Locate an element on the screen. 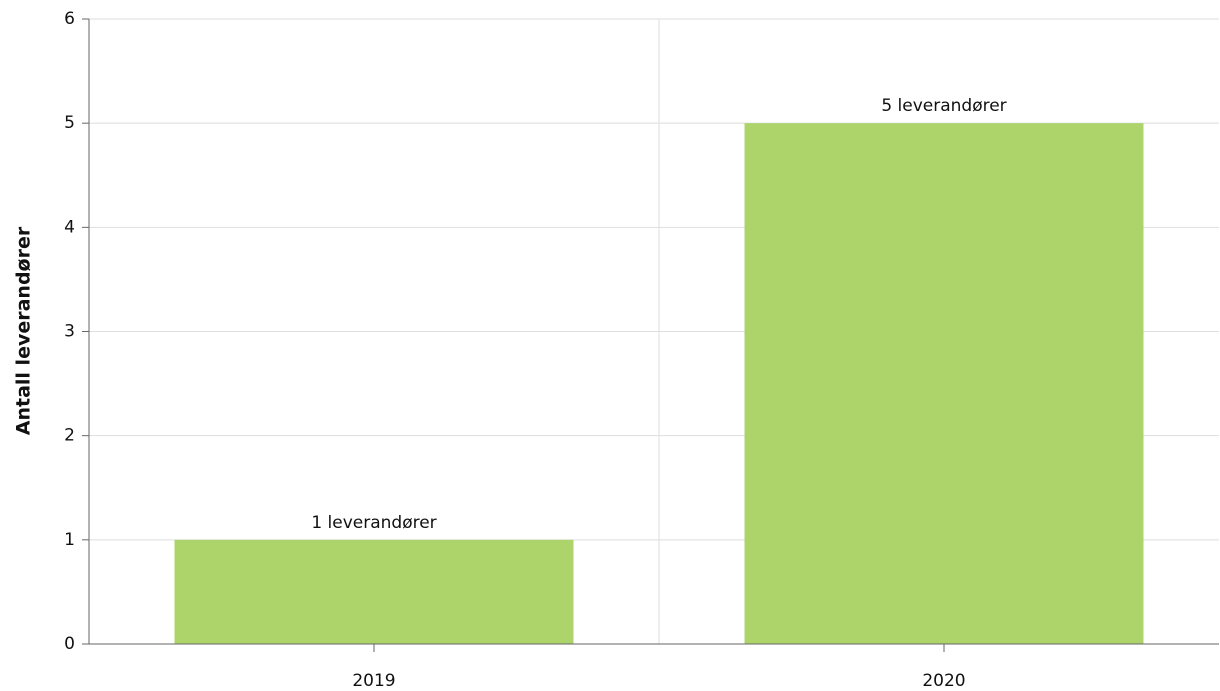 Image resolution: width=1220 pixels, height=691 pixels. y-tick-label: 0 is located at coordinates (69, 644).